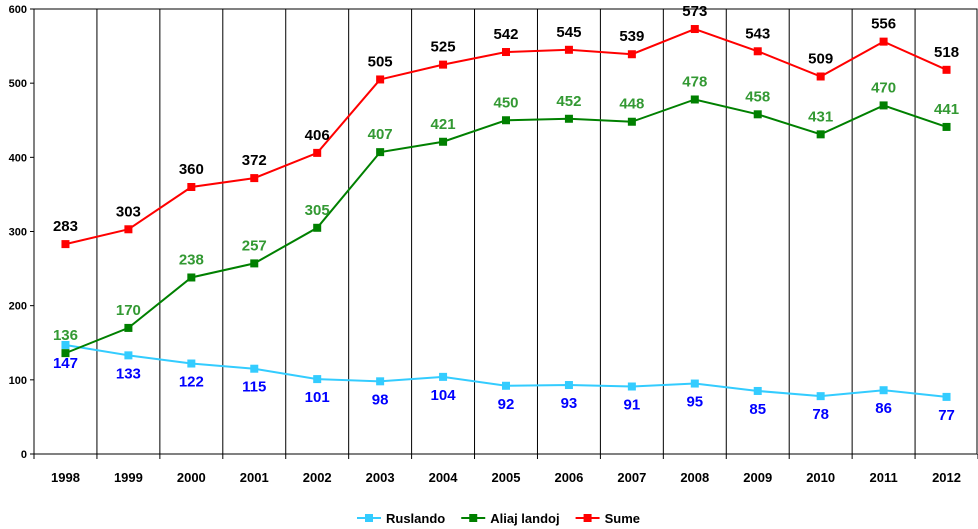  I want to click on data-label: 573, so click(694, 11).